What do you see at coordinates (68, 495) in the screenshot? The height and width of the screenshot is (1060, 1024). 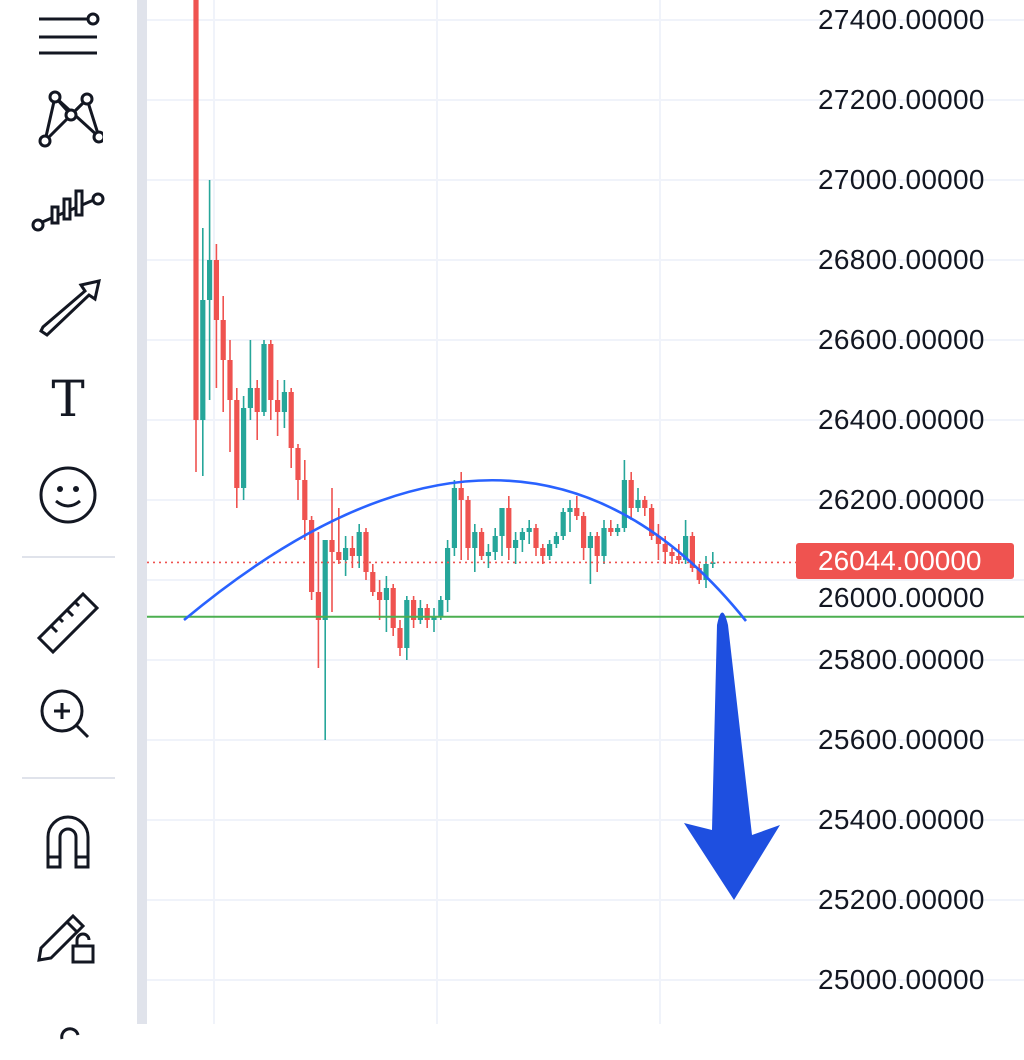 I see `emoji-icon` at bounding box center [68, 495].